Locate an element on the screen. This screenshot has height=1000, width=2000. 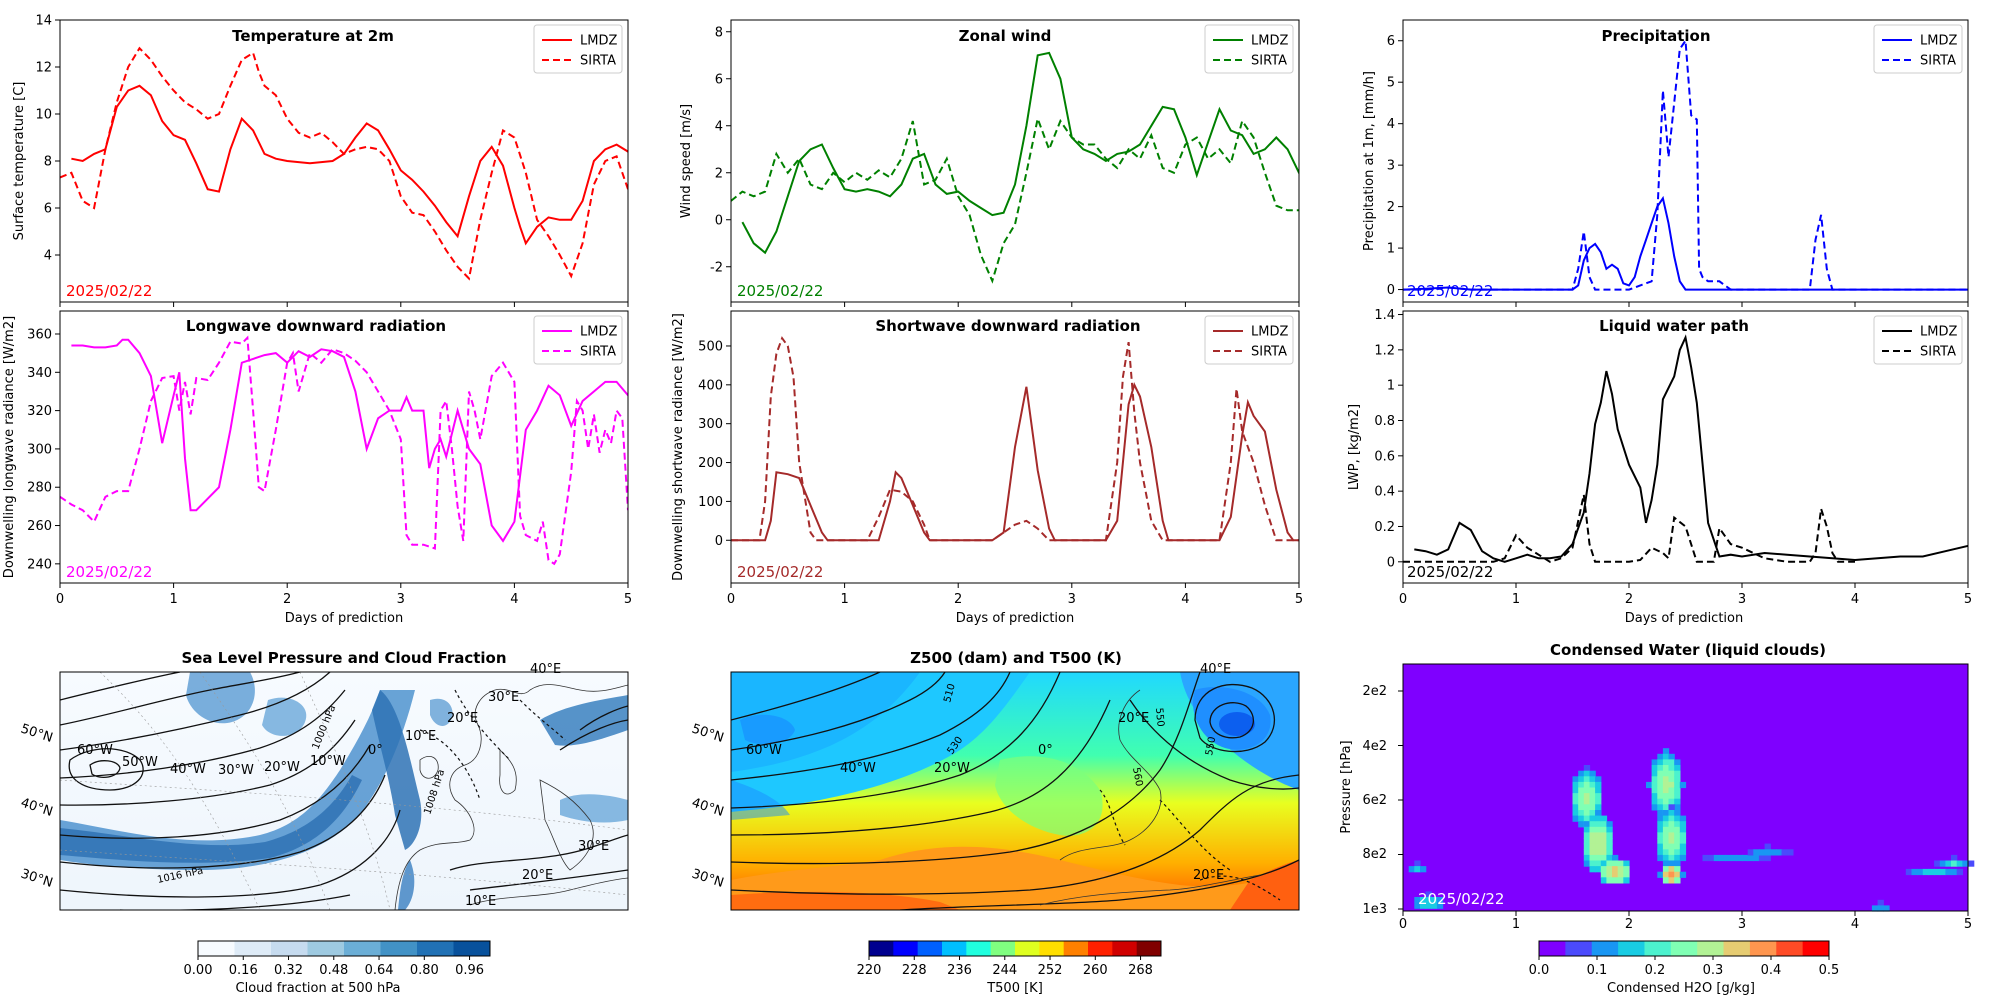
lwp-xtick-label: 1 is located at coordinates (1516, 599).